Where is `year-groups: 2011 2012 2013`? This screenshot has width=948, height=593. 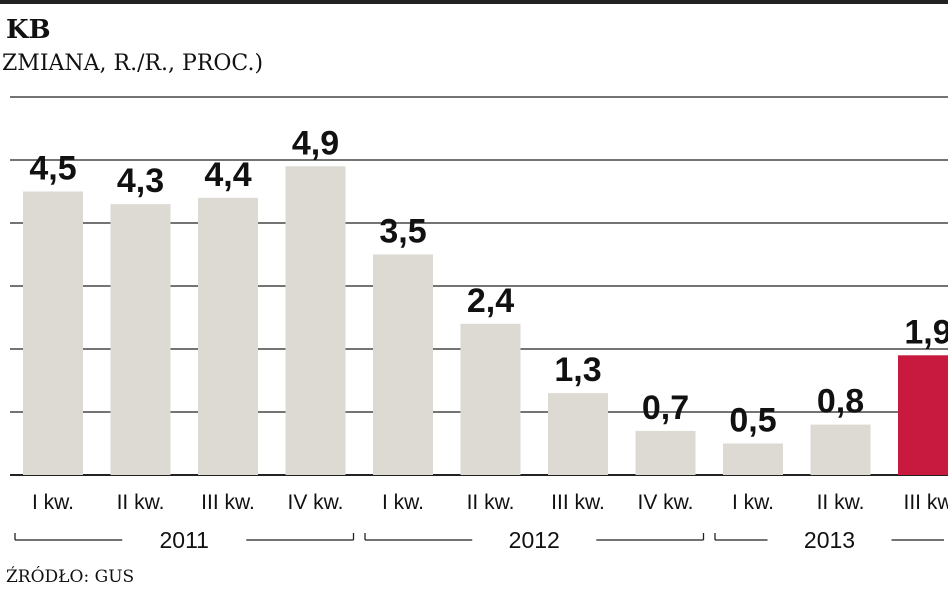
year-groups: 2011 2012 2013 is located at coordinates (479, 540).